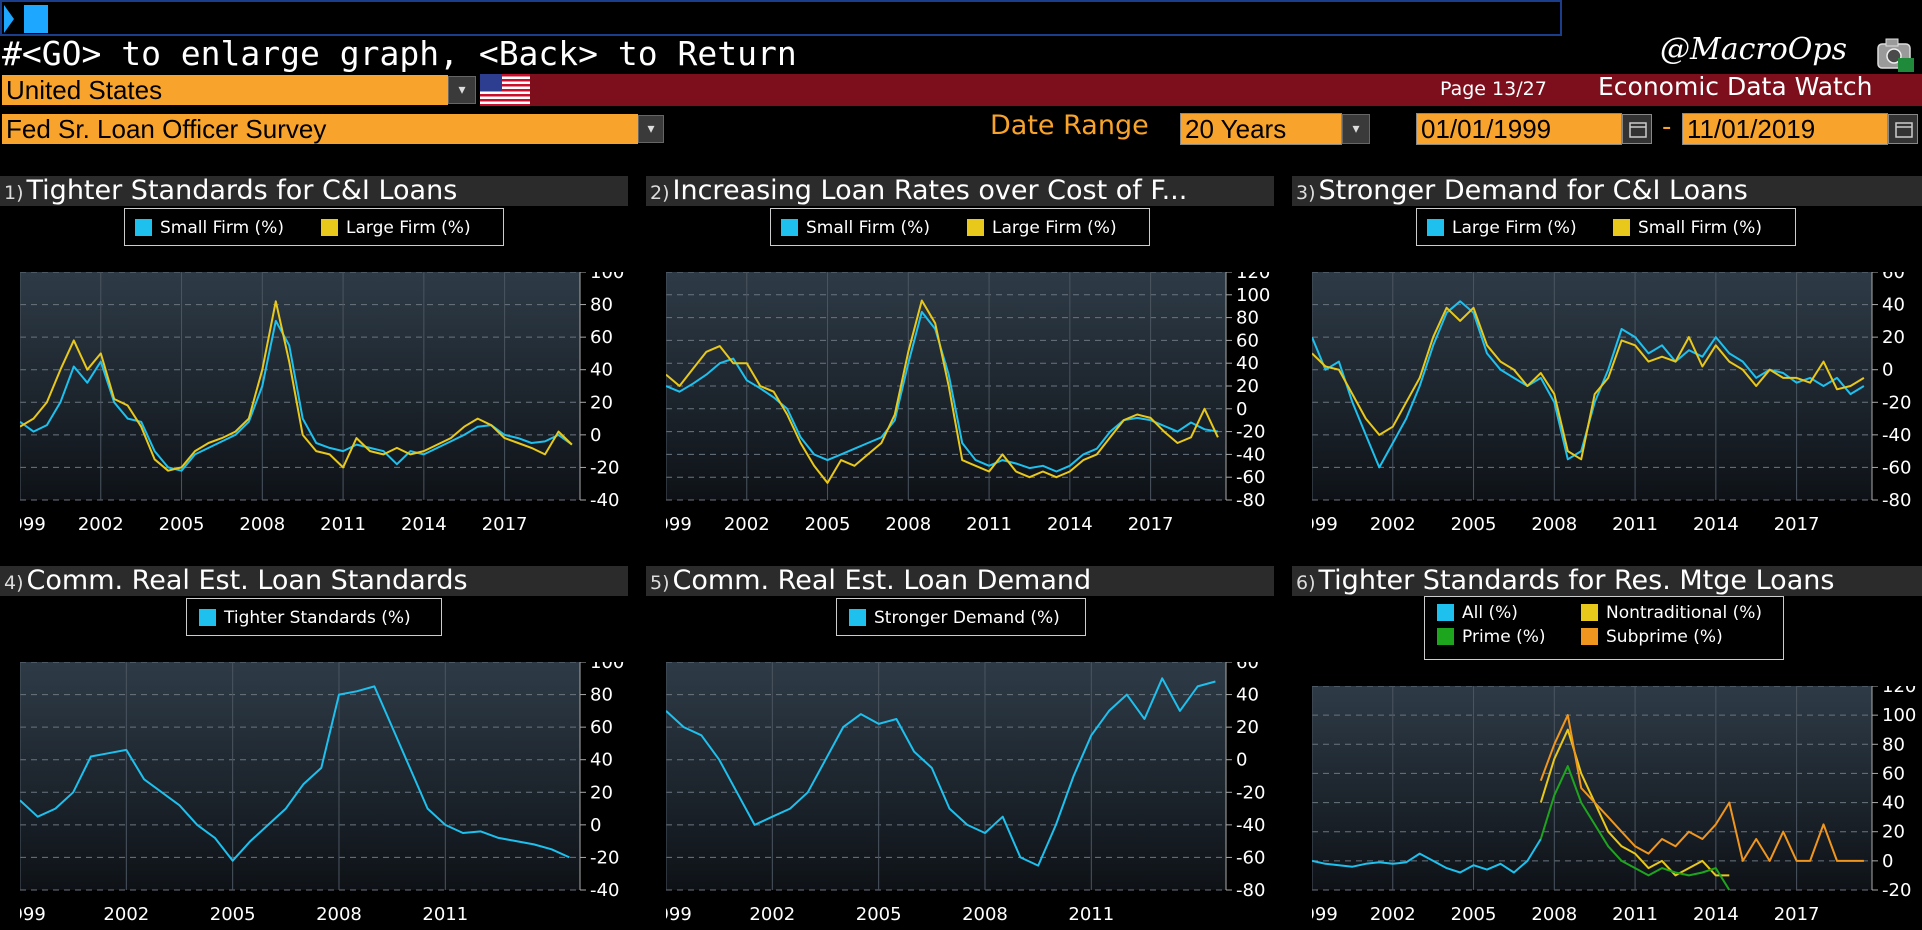  I want to click on legend-item: Stronger Demand (%), so click(954, 618).